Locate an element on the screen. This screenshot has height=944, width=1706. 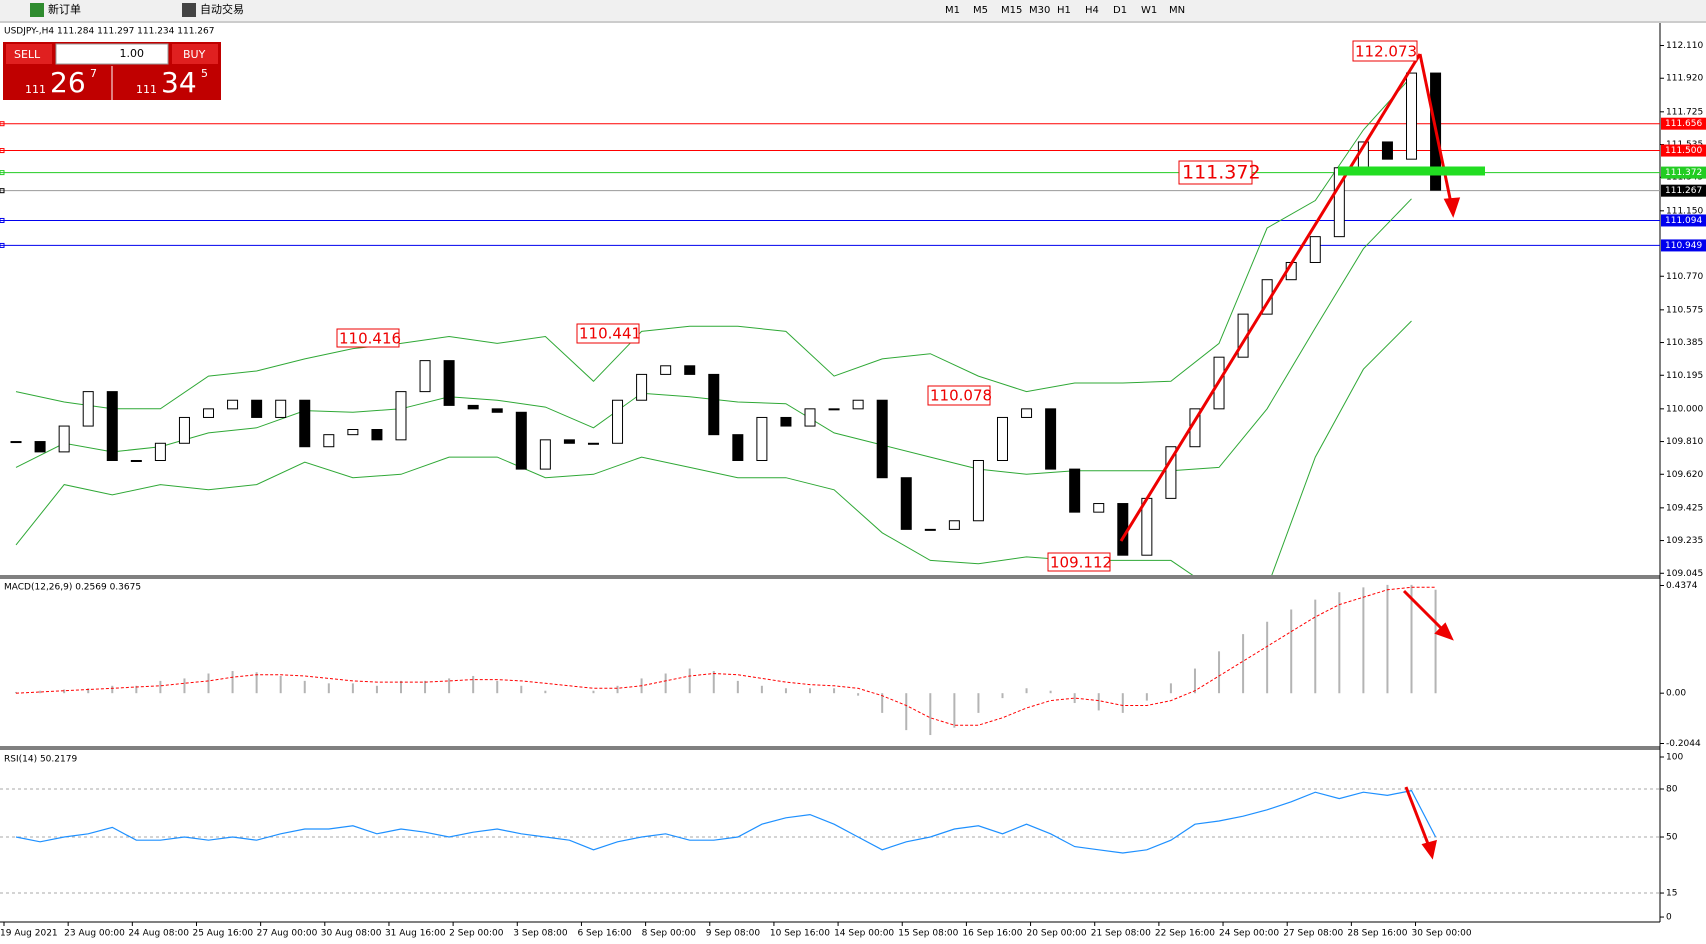
y-tick-label: 109.620 is located at coordinates (1684, 475).